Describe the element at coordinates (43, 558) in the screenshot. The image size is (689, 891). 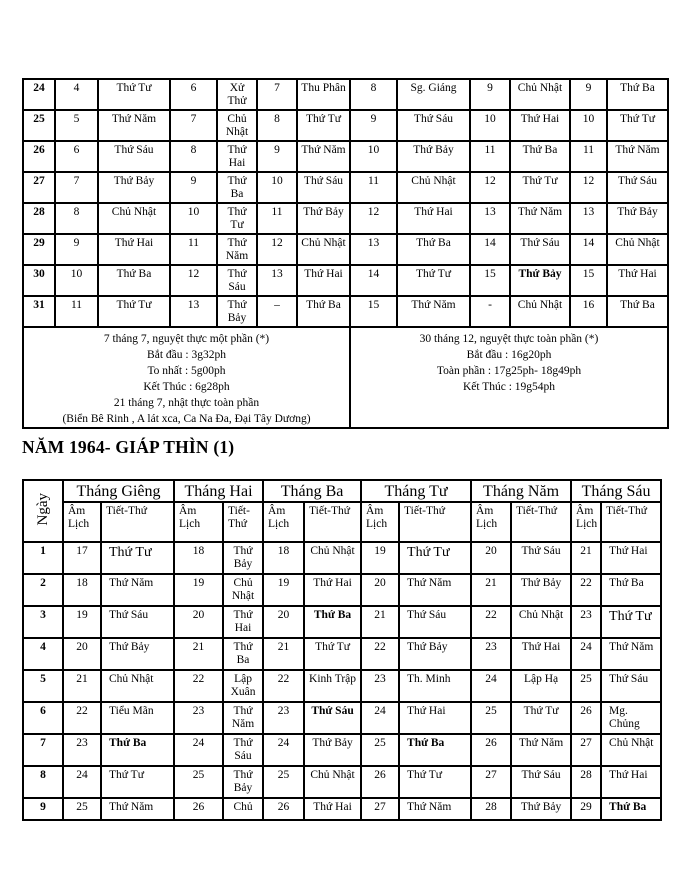
I see `cell: 1` at that location.